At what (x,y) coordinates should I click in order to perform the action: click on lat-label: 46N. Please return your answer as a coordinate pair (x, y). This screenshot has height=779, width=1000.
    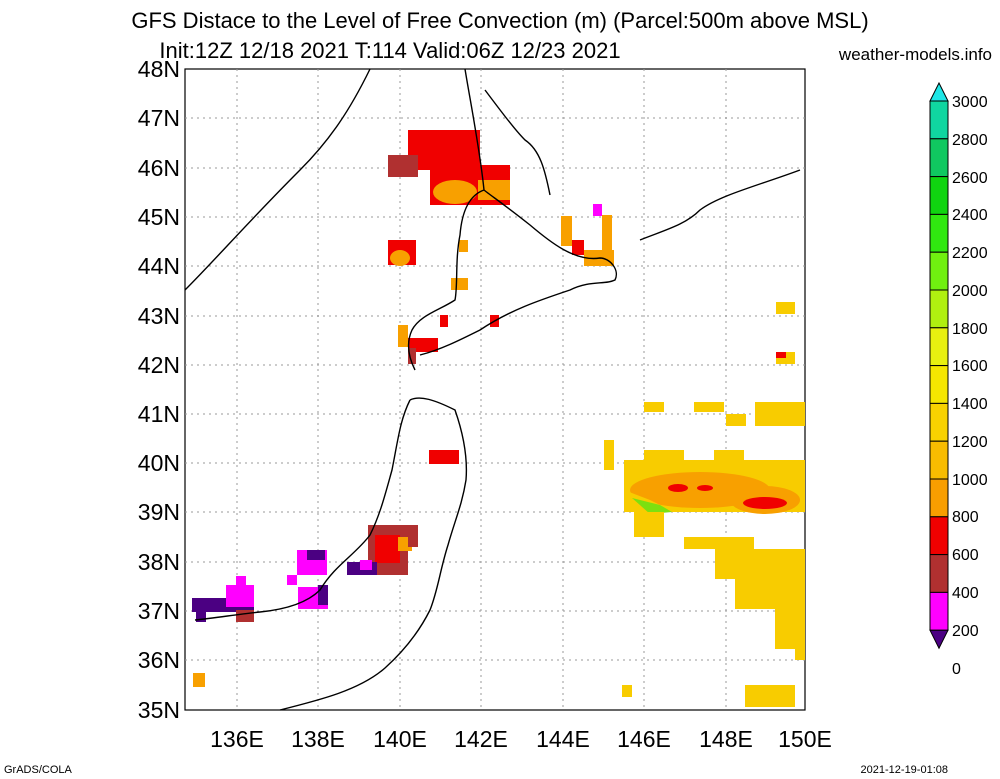
    Looking at the image, I should click on (159, 168).